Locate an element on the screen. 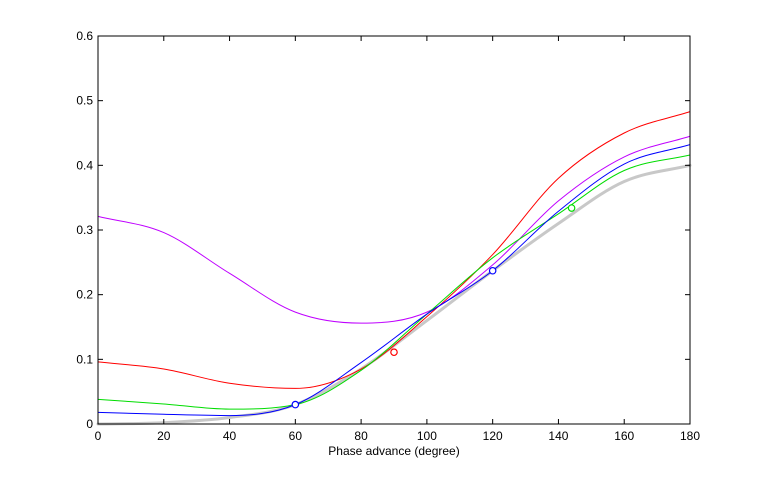 This screenshot has height=478, width=763. x-tick-label: 100 is located at coordinates (427, 436).